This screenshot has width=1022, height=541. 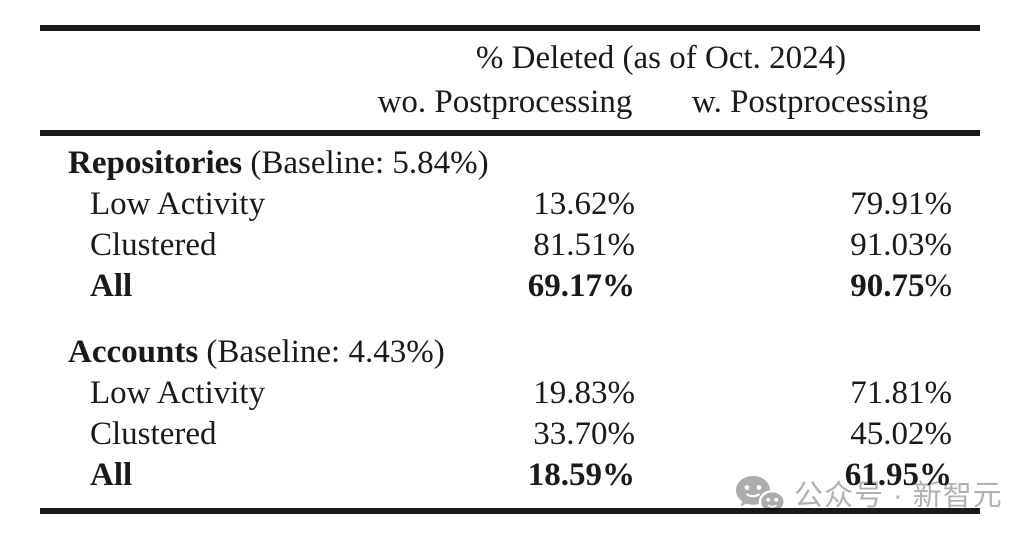 What do you see at coordinates (510, 434) in the screenshot?
I see `table-row: Clustered 33.70% 45.02%` at bounding box center [510, 434].